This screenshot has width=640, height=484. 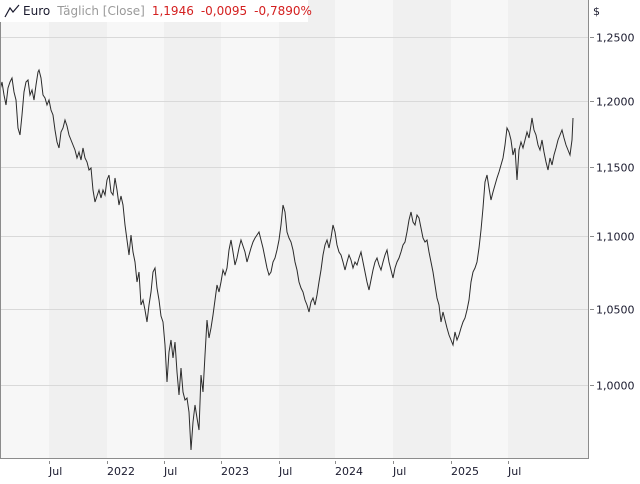 What do you see at coordinates (615, 102) in the screenshot?
I see `y-tick-label: 1,2000` at bounding box center [615, 102].